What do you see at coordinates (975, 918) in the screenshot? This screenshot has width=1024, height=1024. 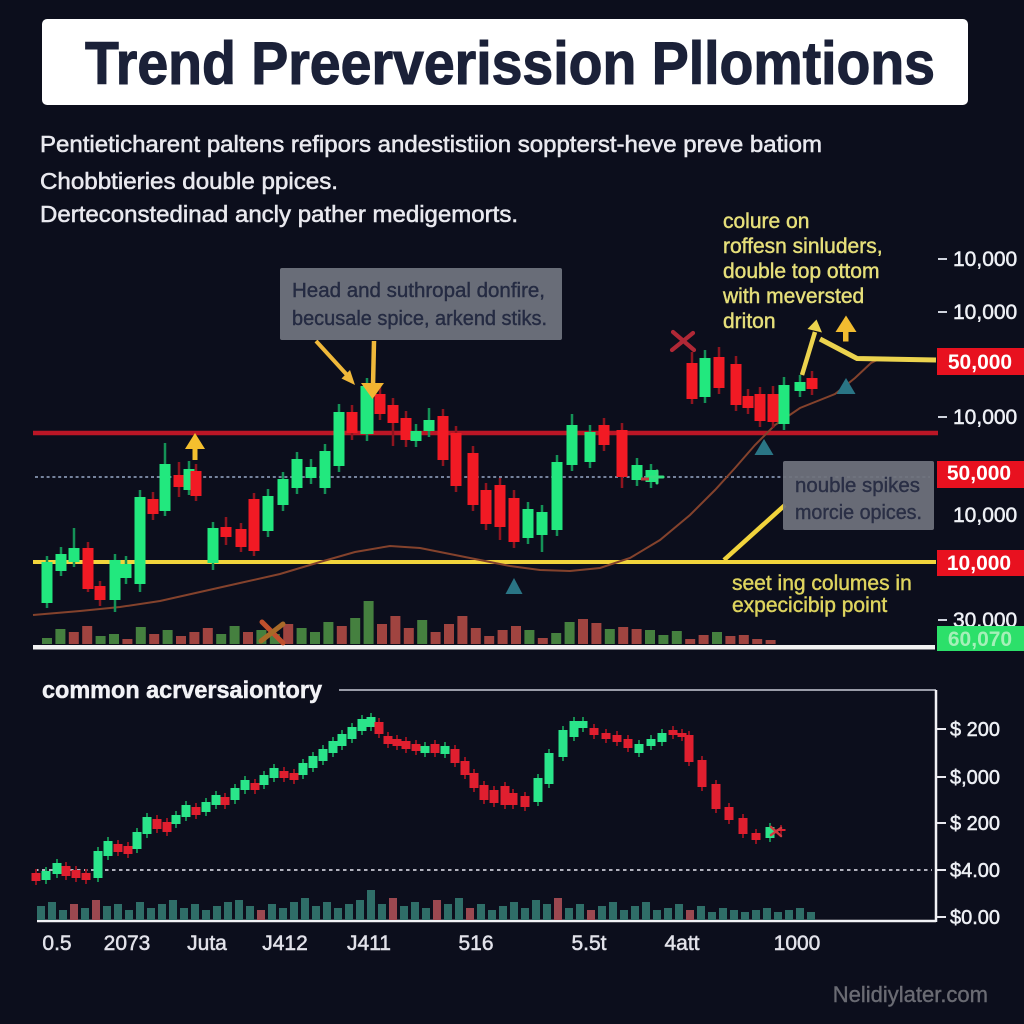 I see `svg-text: $0.00` at bounding box center [975, 918].